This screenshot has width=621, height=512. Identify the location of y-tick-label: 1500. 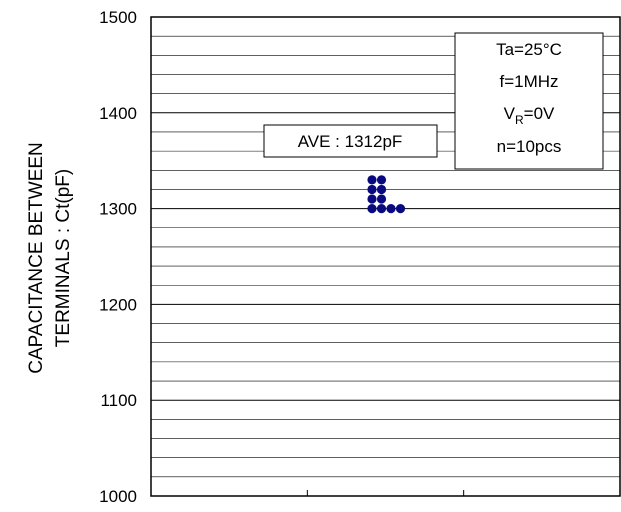
(118, 17).